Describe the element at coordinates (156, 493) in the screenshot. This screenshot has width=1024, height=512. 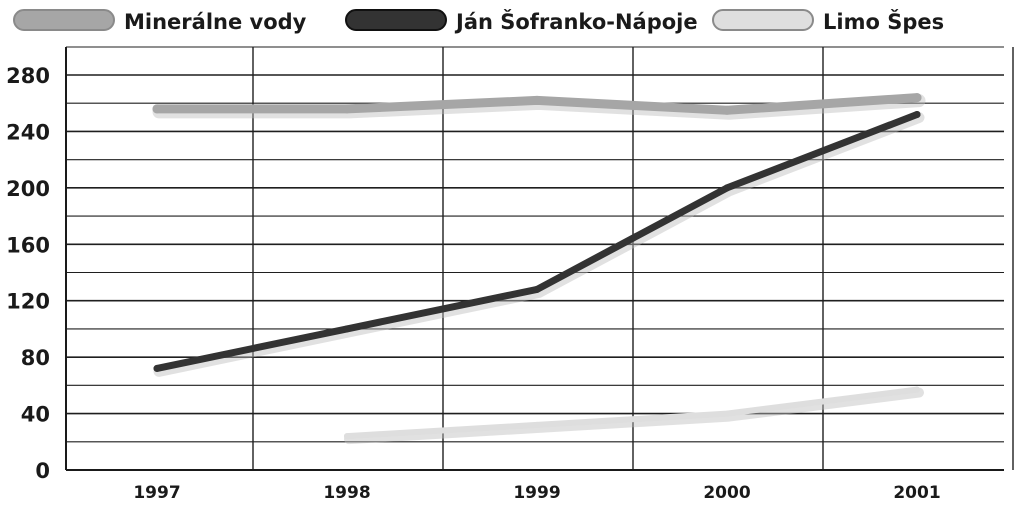
I see `x-tick-label: 1997` at that location.